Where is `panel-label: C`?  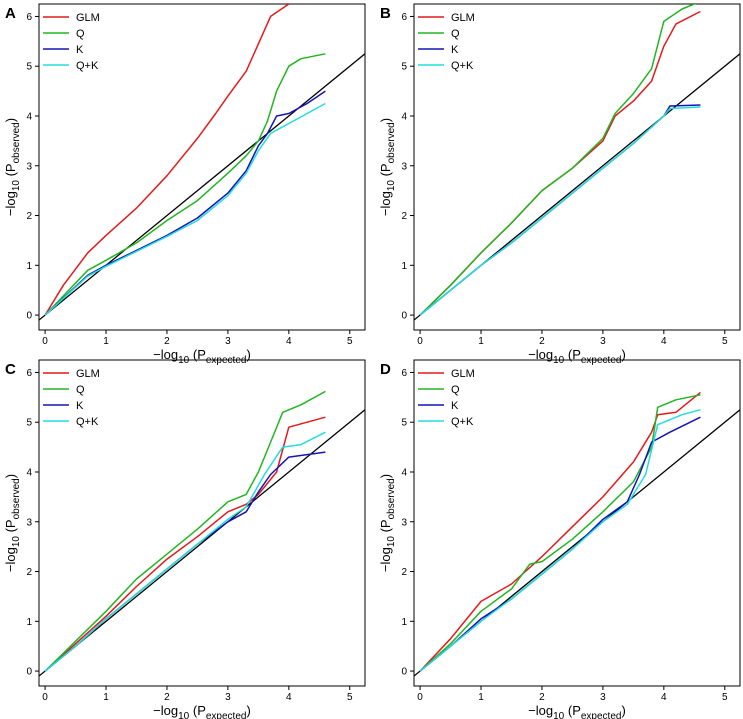
panel-label: C is located at coordinates (10, 369).